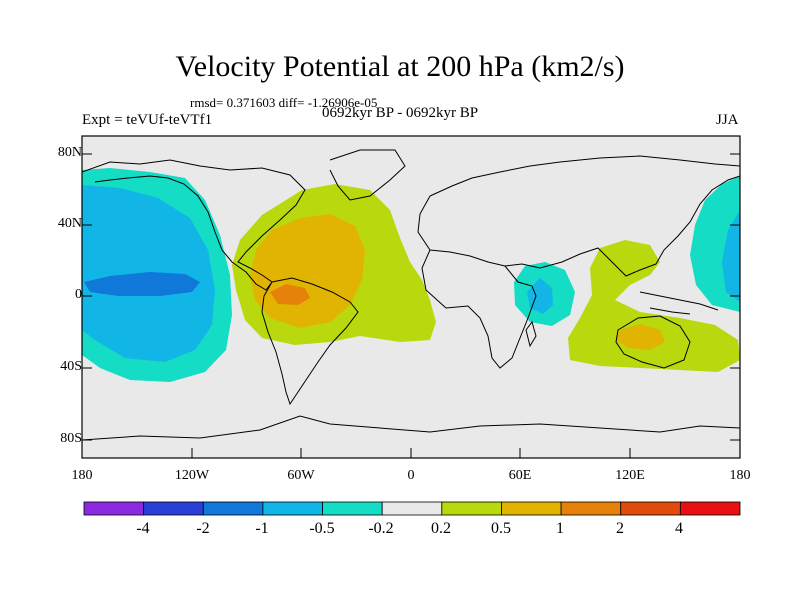 This screenshot has height=600, width=800. Describe the element at coordinates (411, 428) in the screenshot. I see `coast-antarctica` at that location.